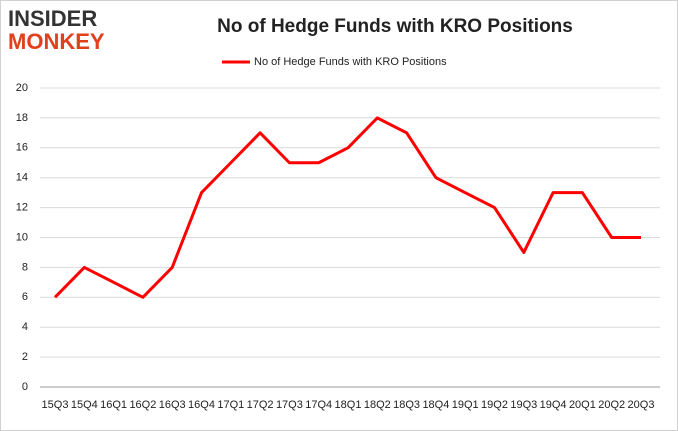 This screenshot has width=678, height=431. Describe the element at coordinates (289, 405) in the screenshot. I see `x-tick-label: 17Q3` at that location.